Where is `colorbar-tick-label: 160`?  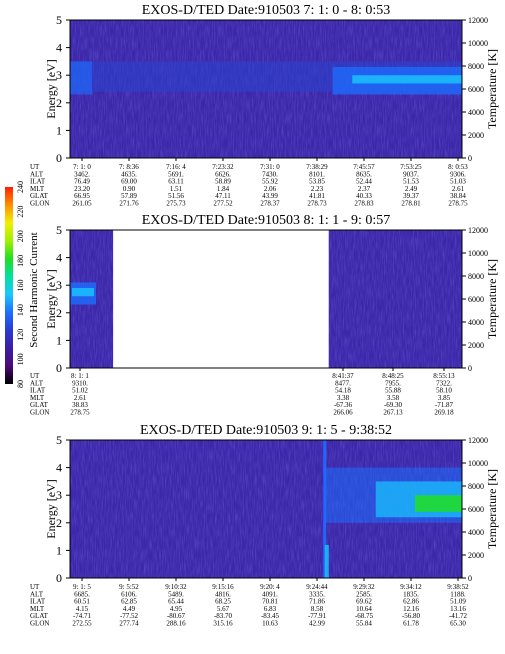
colorbar-tick-label: 160 is located at coordinates (20, 286).